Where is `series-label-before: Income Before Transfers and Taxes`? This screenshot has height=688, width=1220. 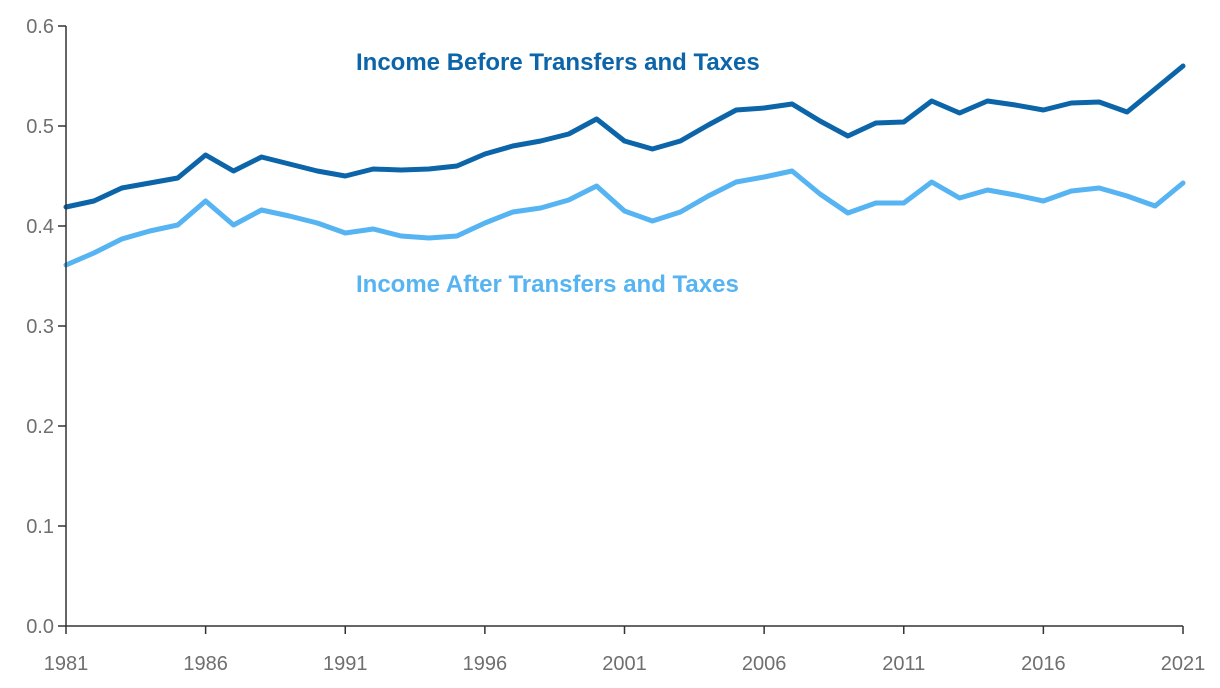
series-label-before: Income Before Transfers and Taxes is located at coordinates (558, 62).